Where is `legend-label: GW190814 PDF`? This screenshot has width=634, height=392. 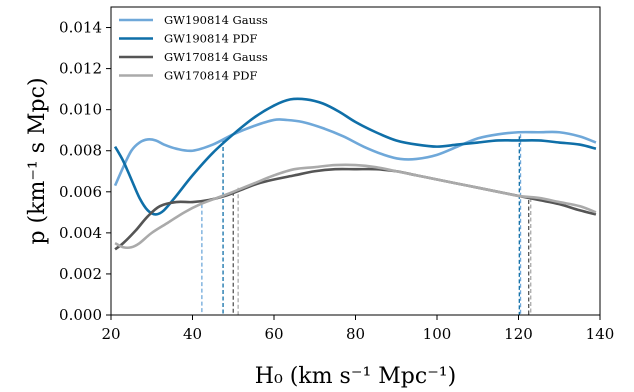
legend-label: GW190814 PDF is located at coordinates (211, 39).